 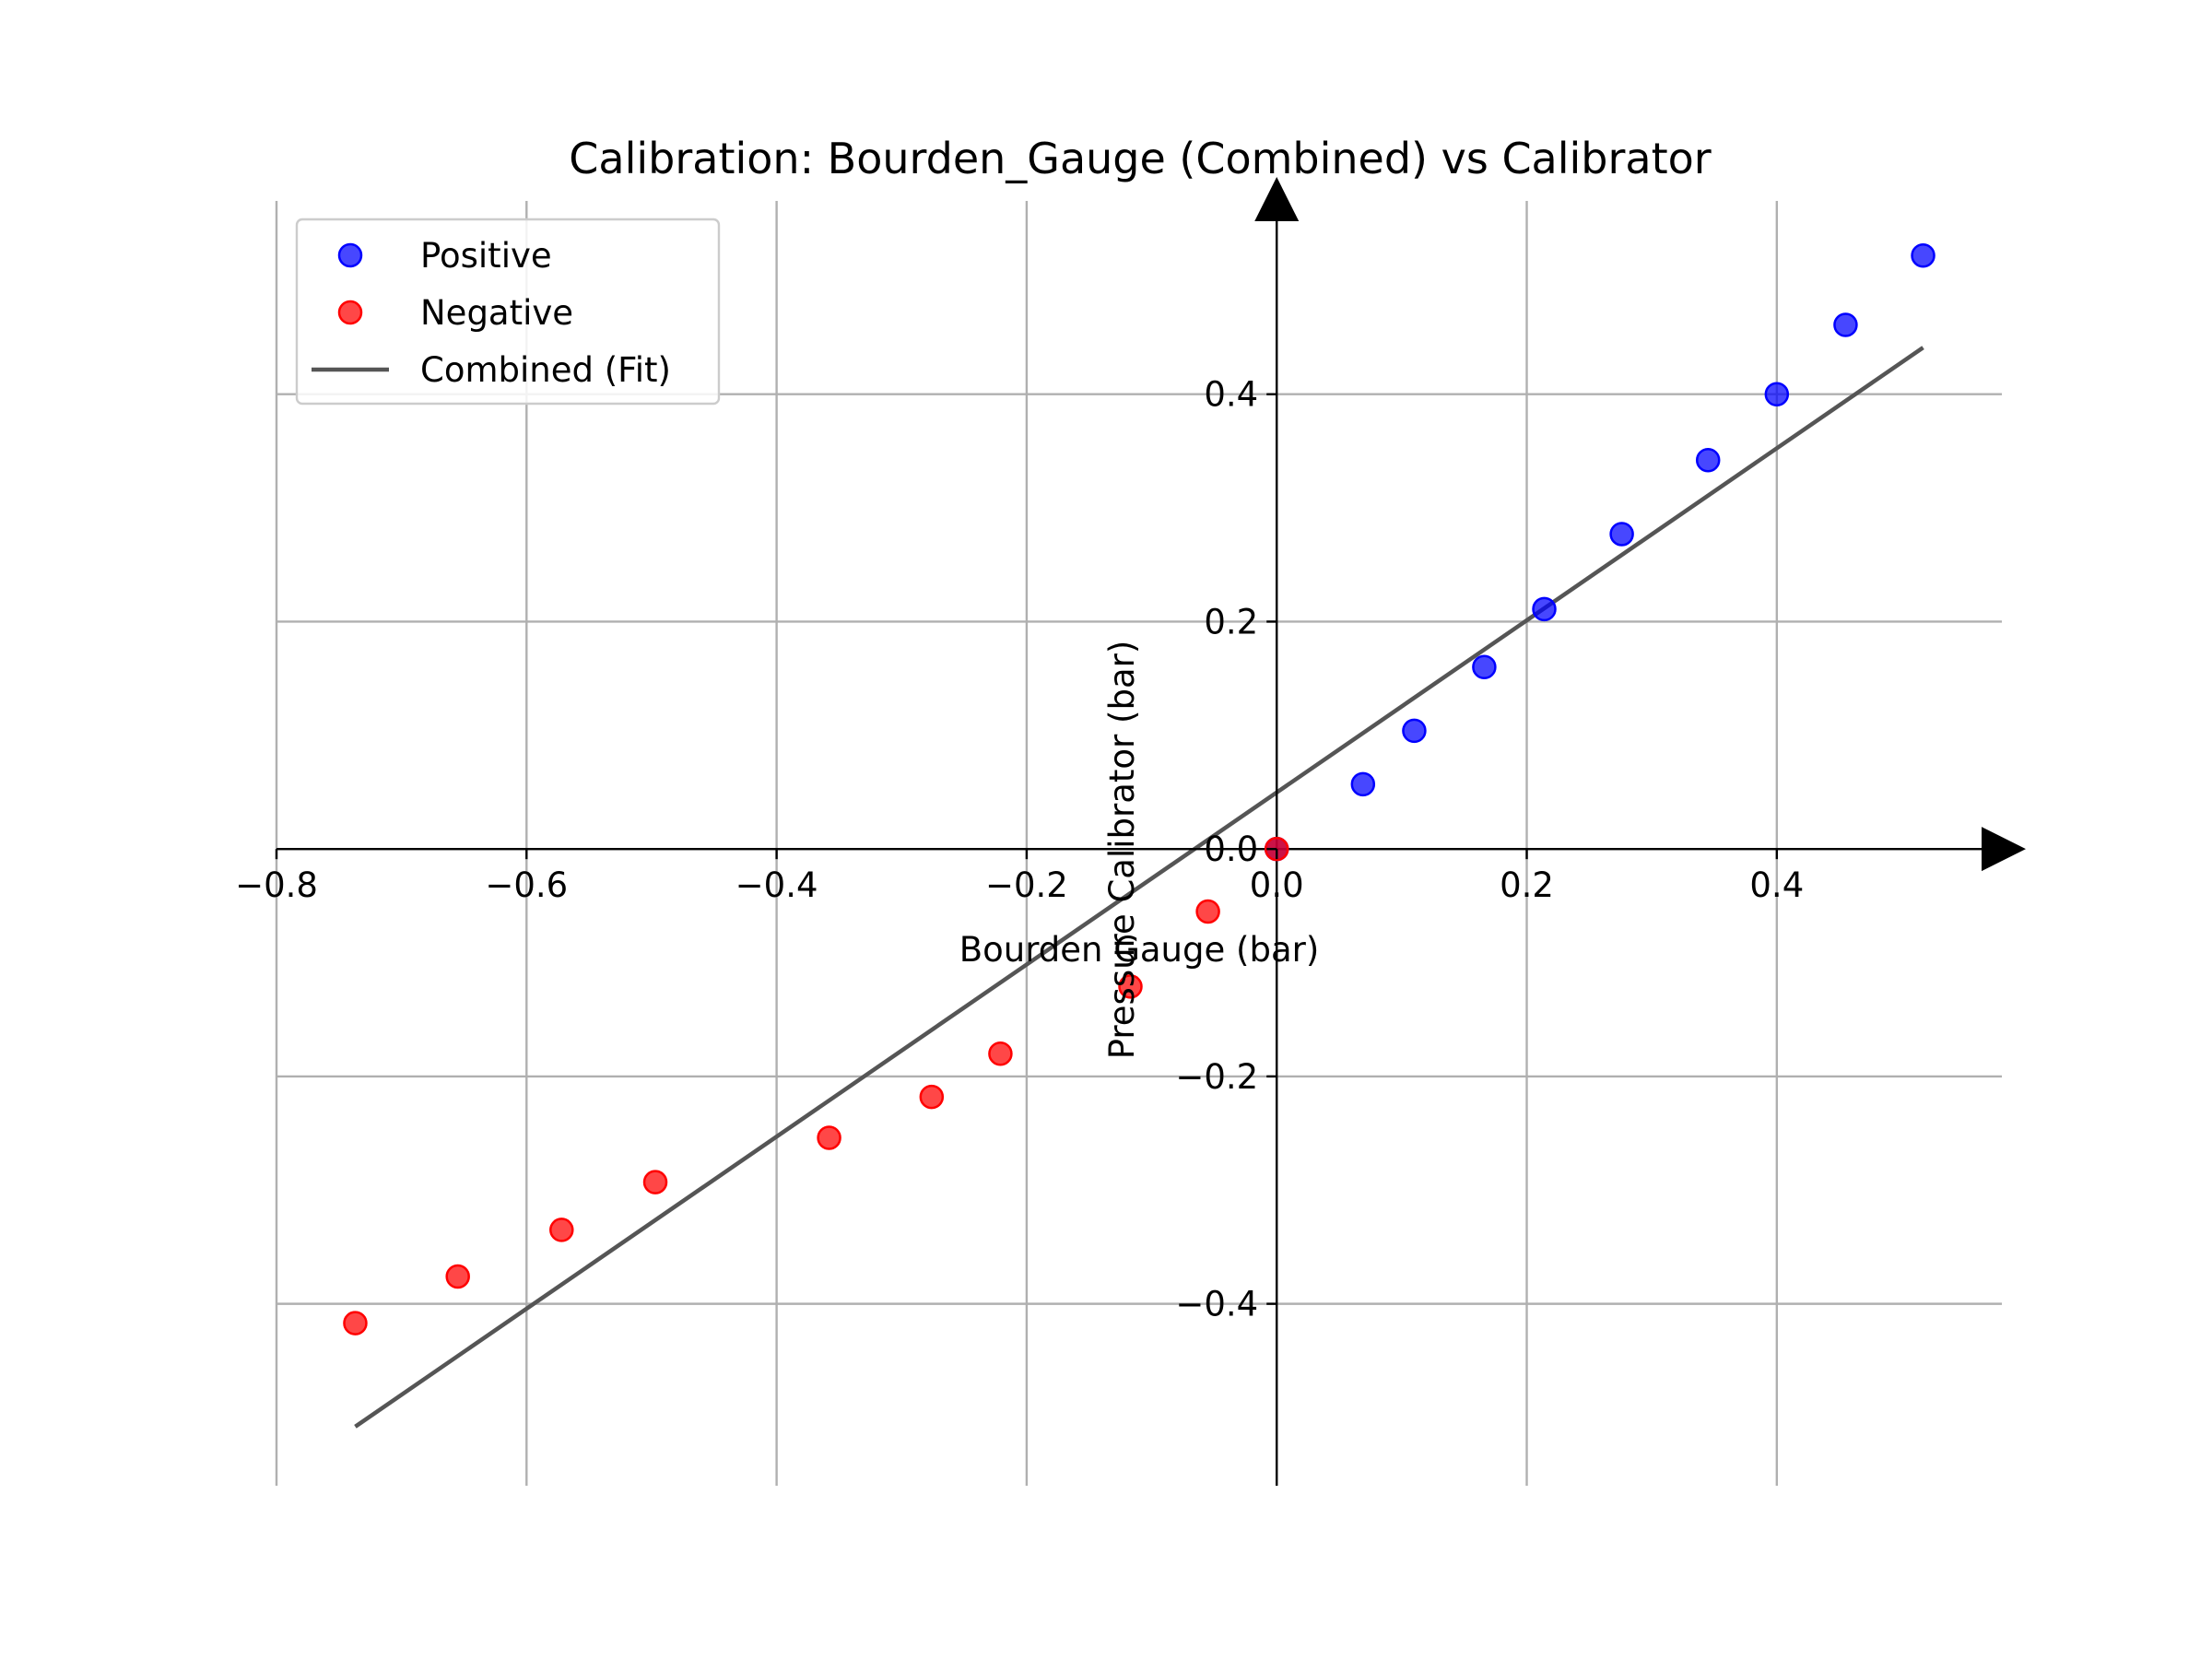 I want to click on legend-label: Combined (Fit), so click(x=545, y=370).